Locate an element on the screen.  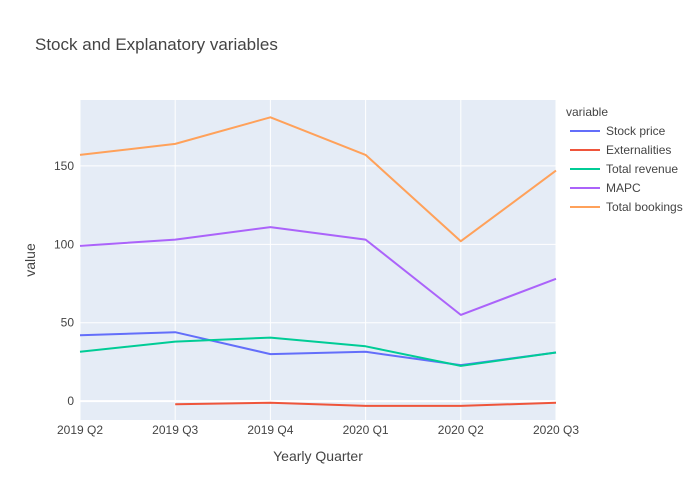
legend-item-total-bookings: Total bookings is located at coordinates (626, 207).